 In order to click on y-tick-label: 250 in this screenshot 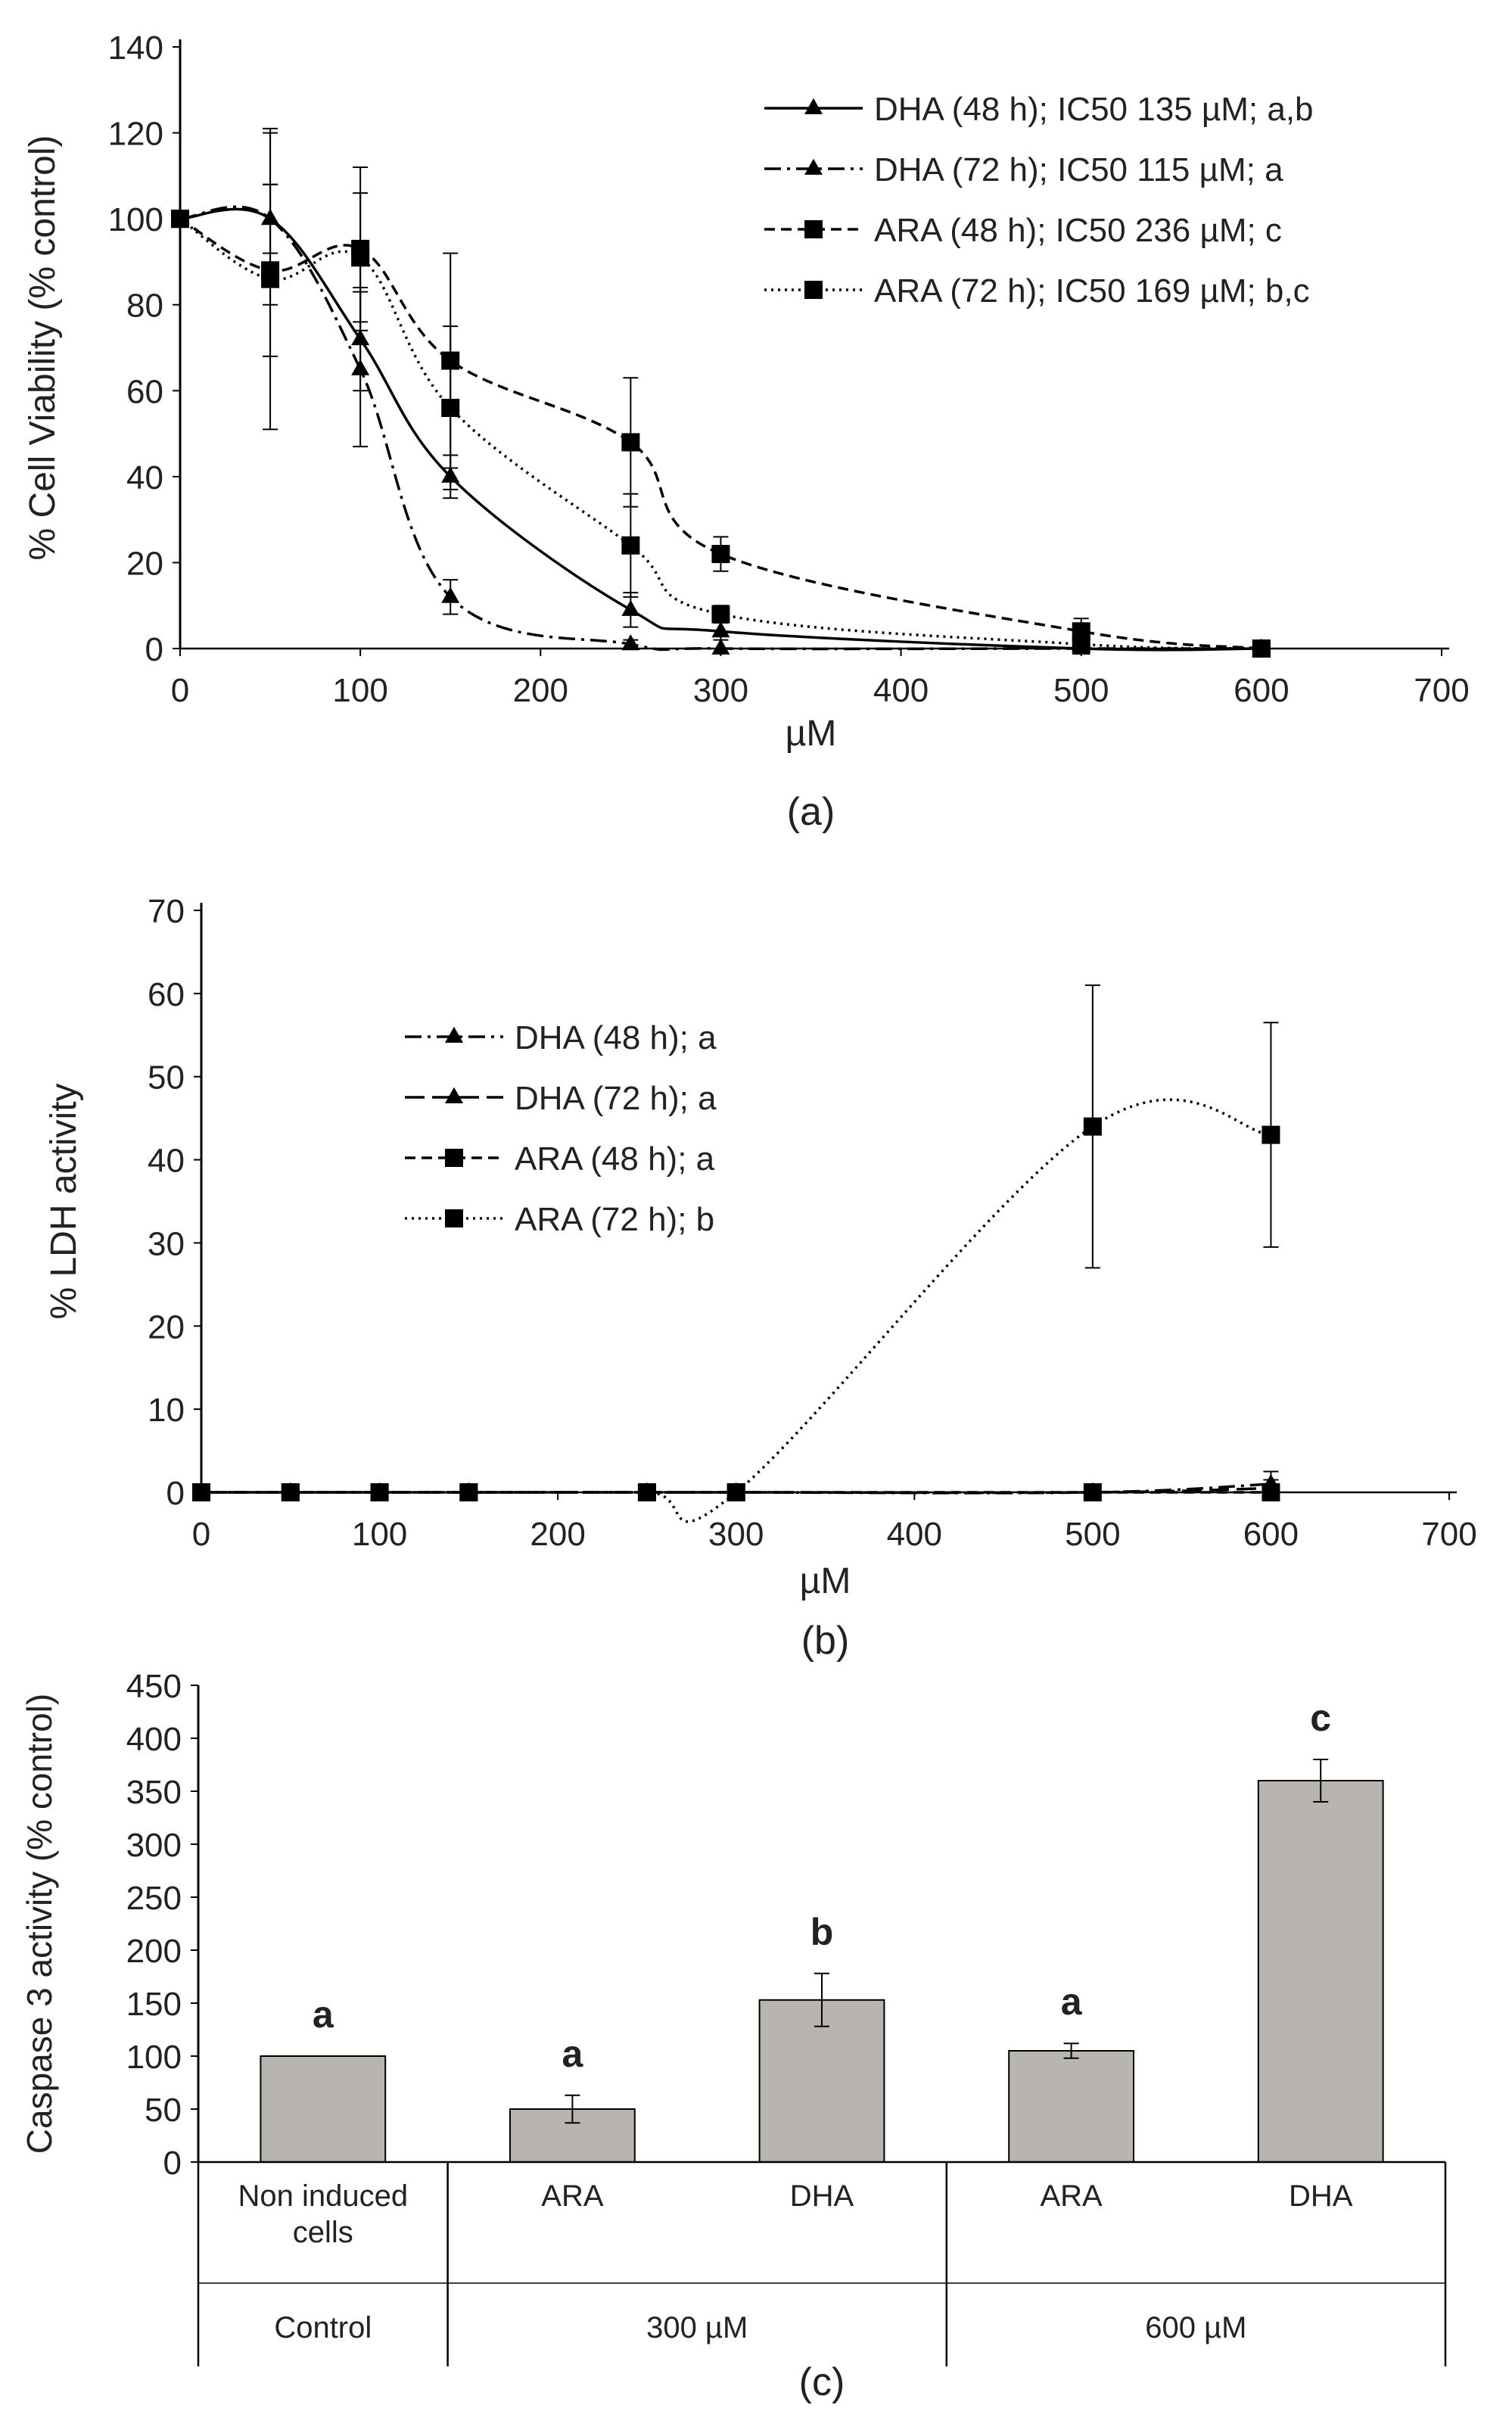, I will do `click(154, 1898)`.